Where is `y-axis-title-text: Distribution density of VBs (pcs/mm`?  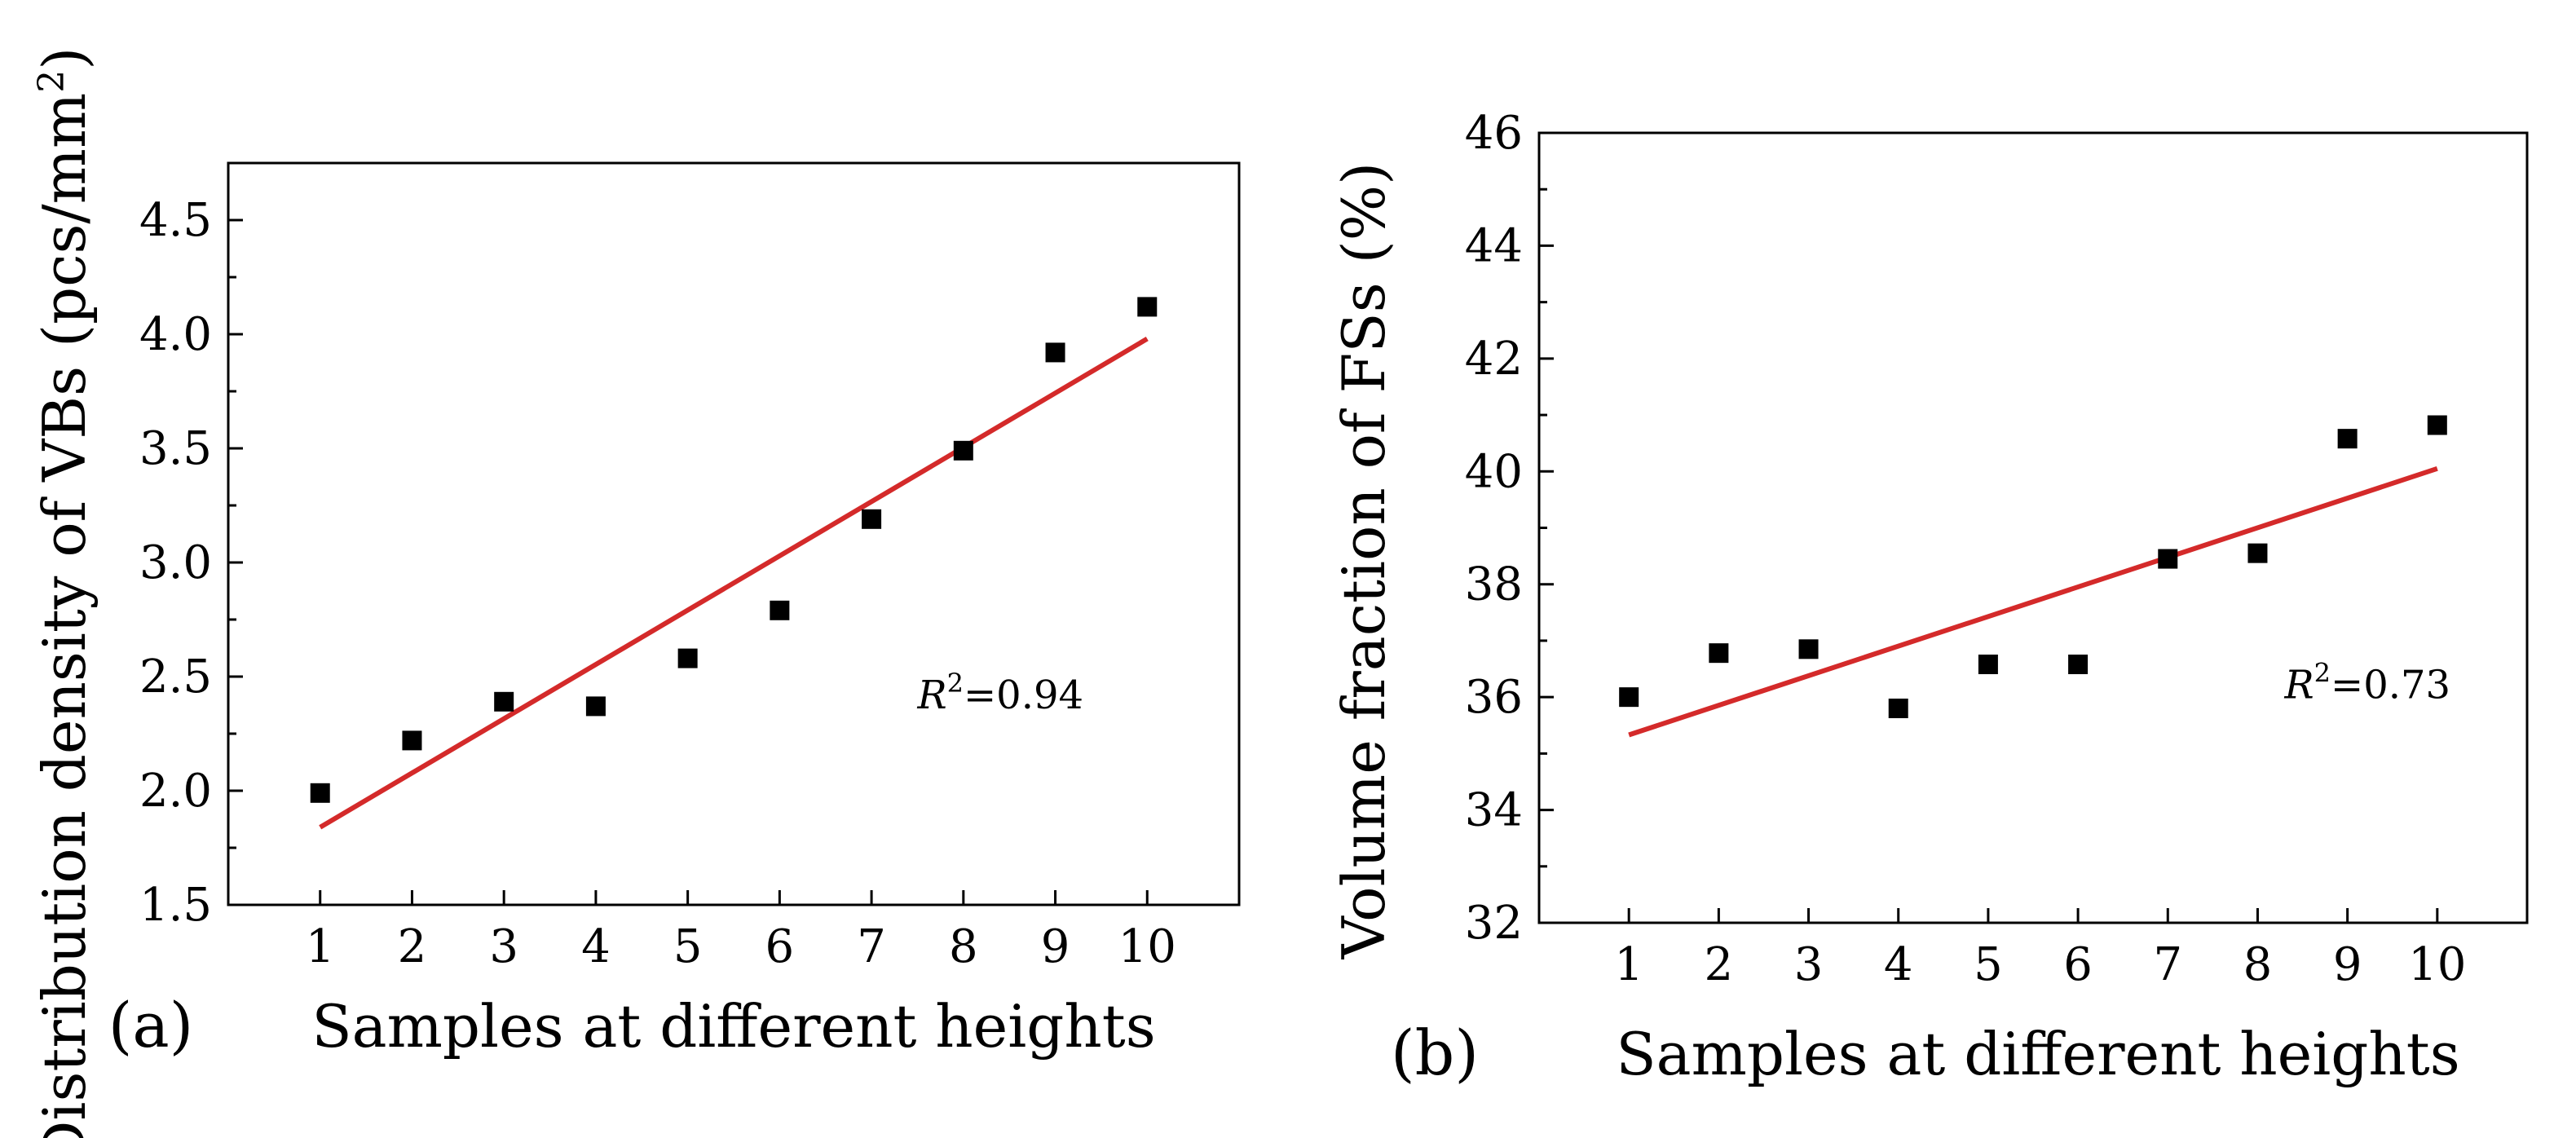 y-axis-title-text: Distribution density of VBs (pcs/mm is located at coordinates (64, 615).